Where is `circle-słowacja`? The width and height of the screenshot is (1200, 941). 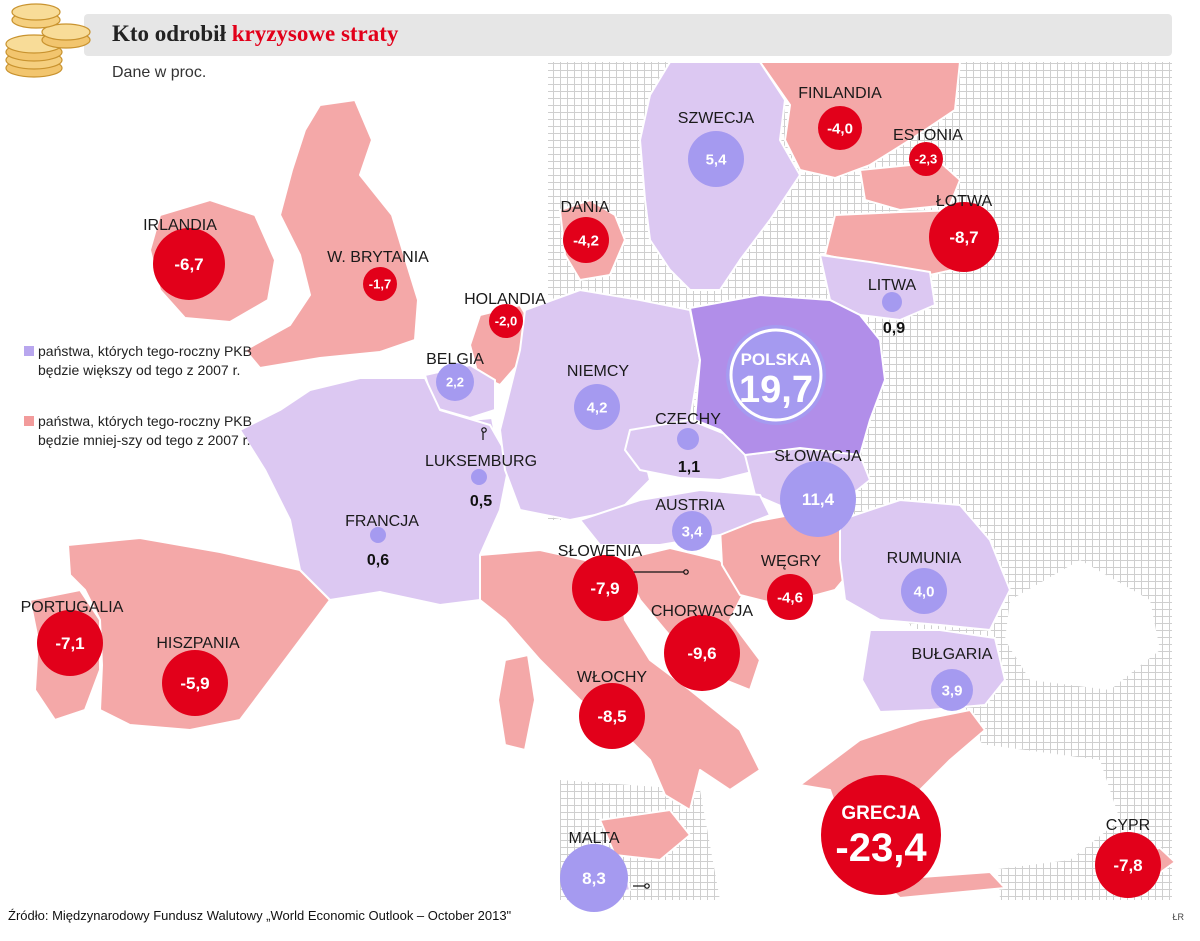 circle-słowacja is located at coordinates (818, 499).